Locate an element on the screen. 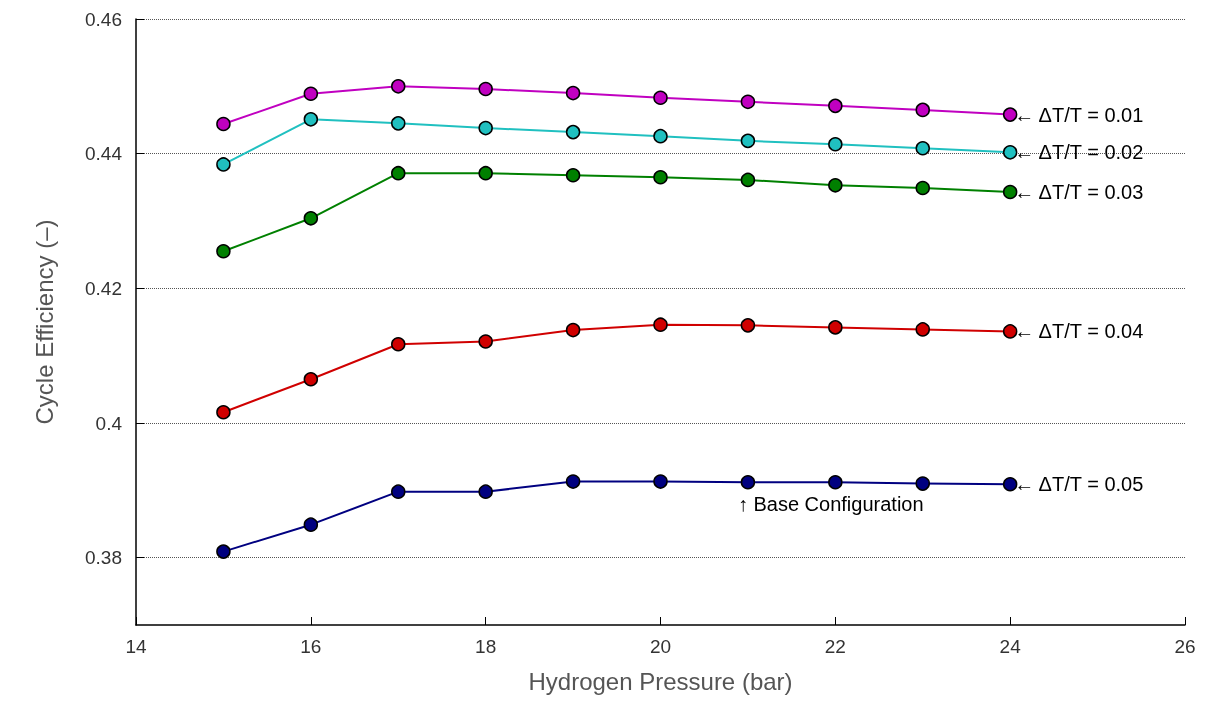  y-tick-label: 0.44 is located at coordinates (104, 154).